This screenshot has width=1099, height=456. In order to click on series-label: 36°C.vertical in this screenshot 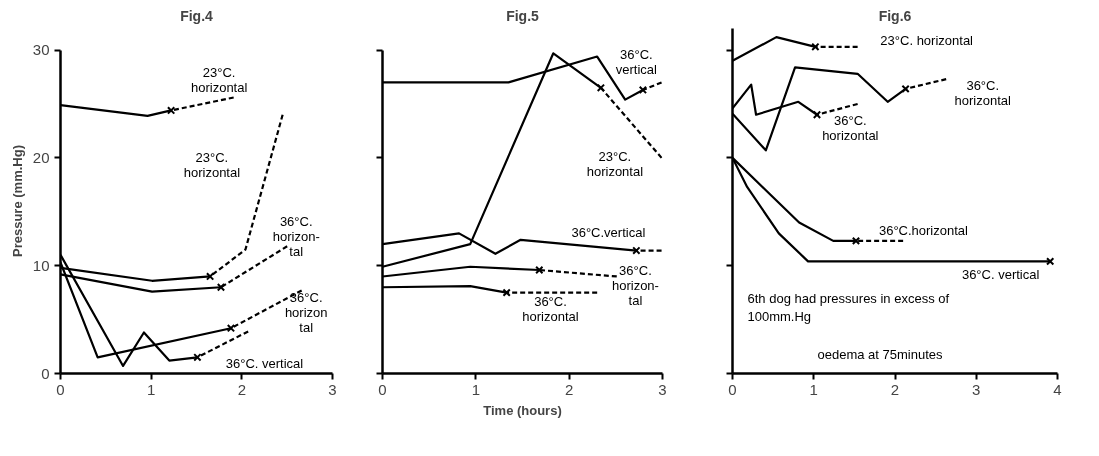, I will do `click(608, 232)`.